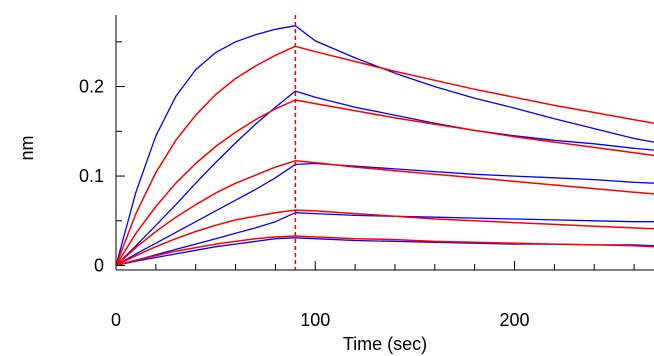 The height and width of the screenshot is (356, 654). Describe the element at coordinates (116, 320) in the screenshot. I see `x-tick-label: 0` at that location.